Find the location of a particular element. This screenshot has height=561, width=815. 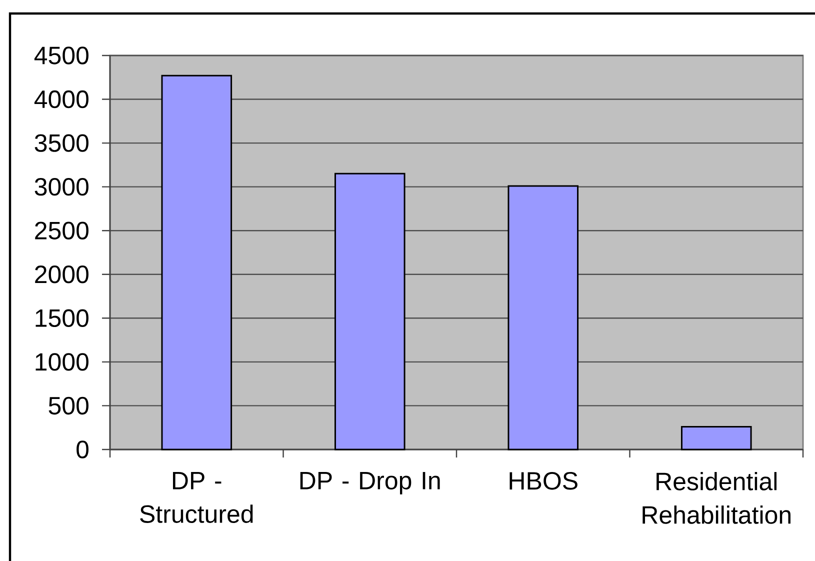

y-tick-label: 3500 is located at coordinates (61, 143).